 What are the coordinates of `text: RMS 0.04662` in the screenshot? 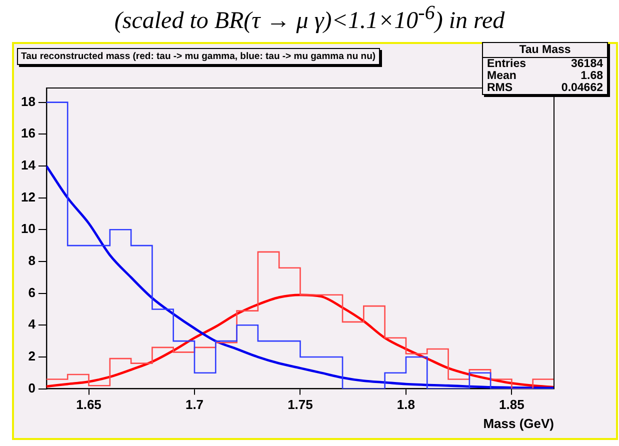 It's located at (545, 88).